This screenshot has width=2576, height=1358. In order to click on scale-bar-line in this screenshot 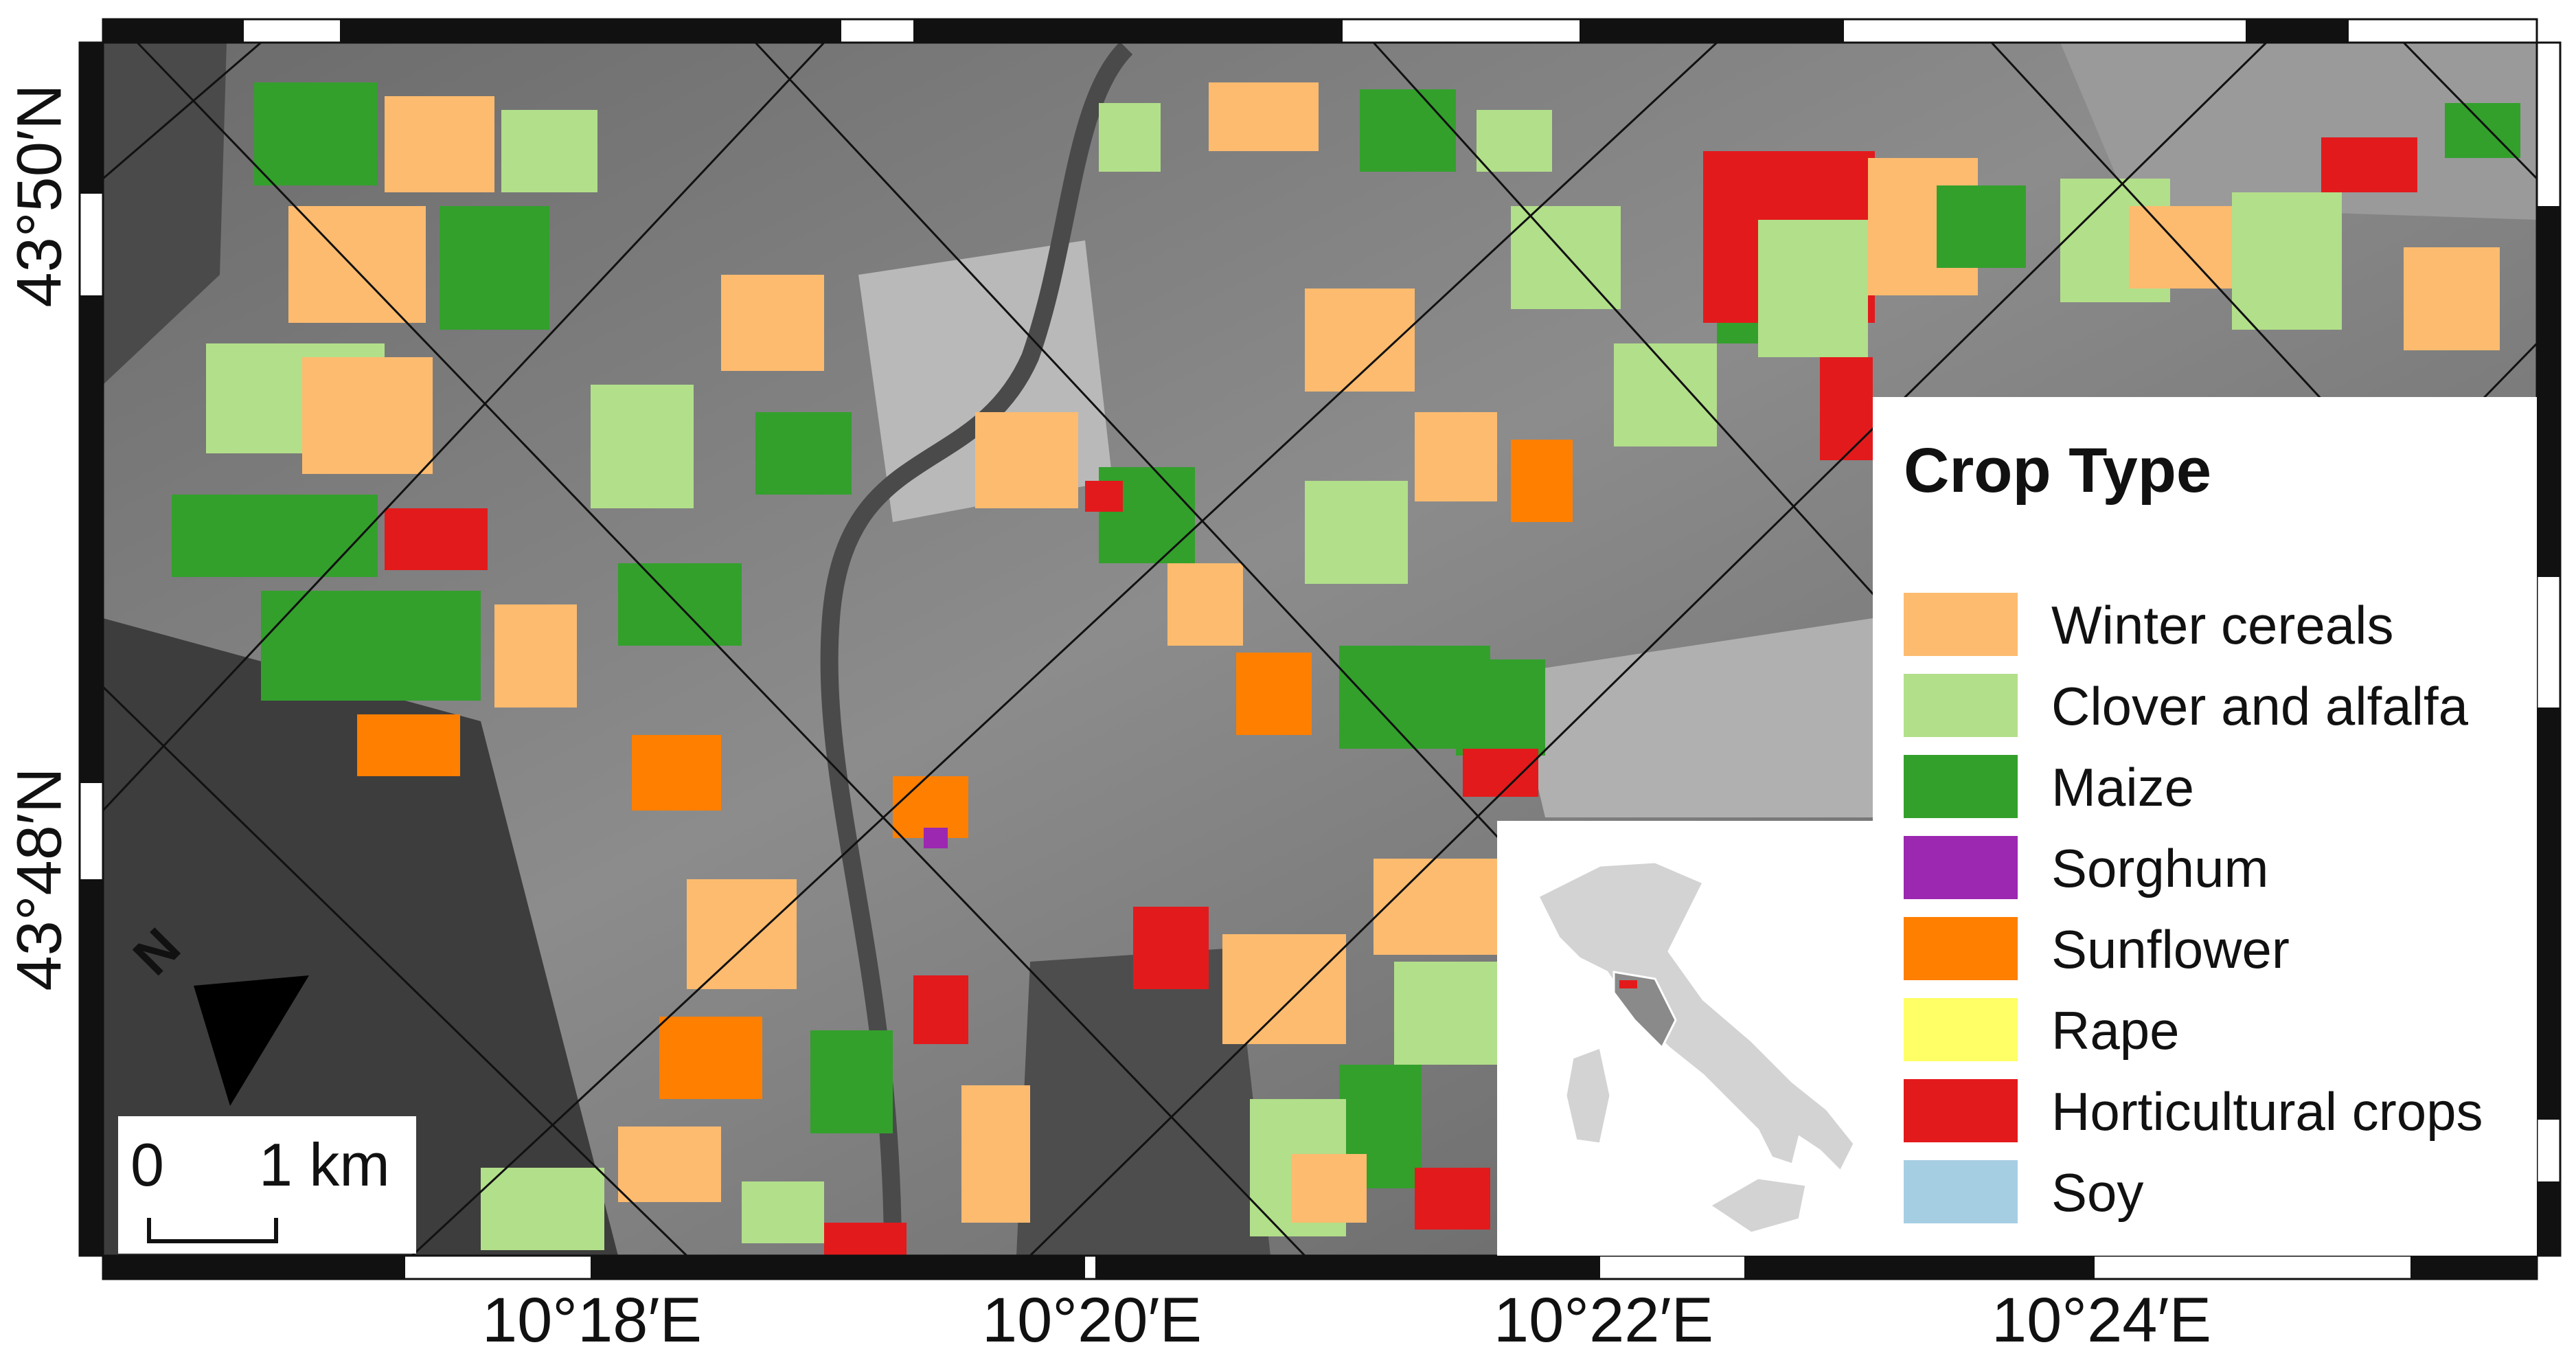, I will do `click(212, 1230)`.